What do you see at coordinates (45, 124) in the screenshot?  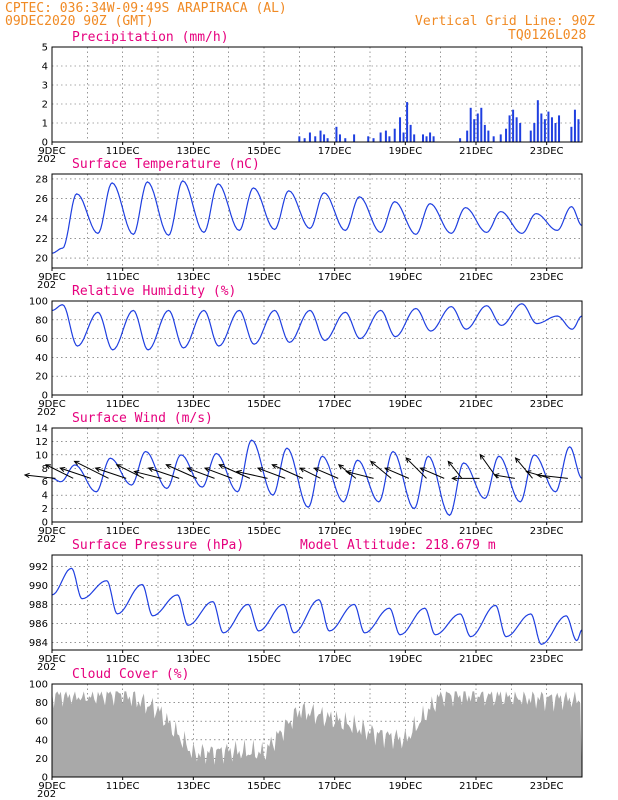 I see `y-tick-label: 1` at bounding box center [45, 124].